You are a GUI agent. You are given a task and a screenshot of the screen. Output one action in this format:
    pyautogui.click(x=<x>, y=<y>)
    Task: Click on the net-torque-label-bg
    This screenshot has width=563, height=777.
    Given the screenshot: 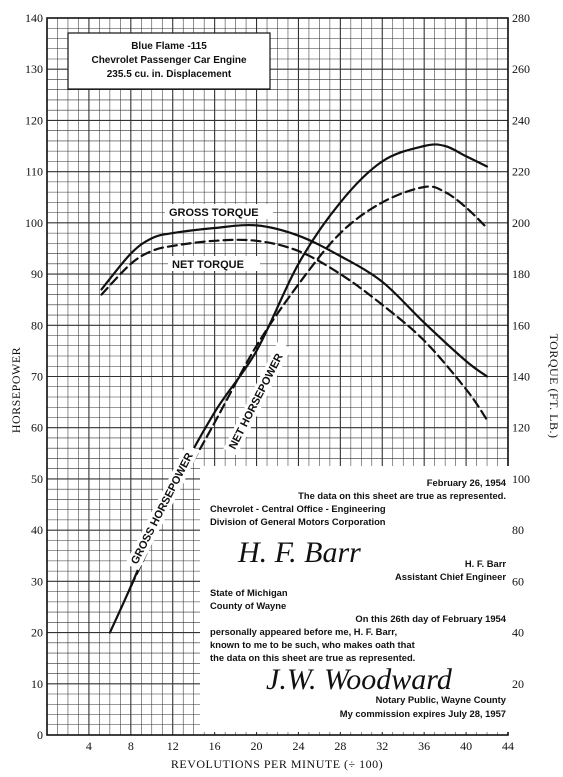 What is the action you would take?
    pyautogui.click(x=214, y=263)
    